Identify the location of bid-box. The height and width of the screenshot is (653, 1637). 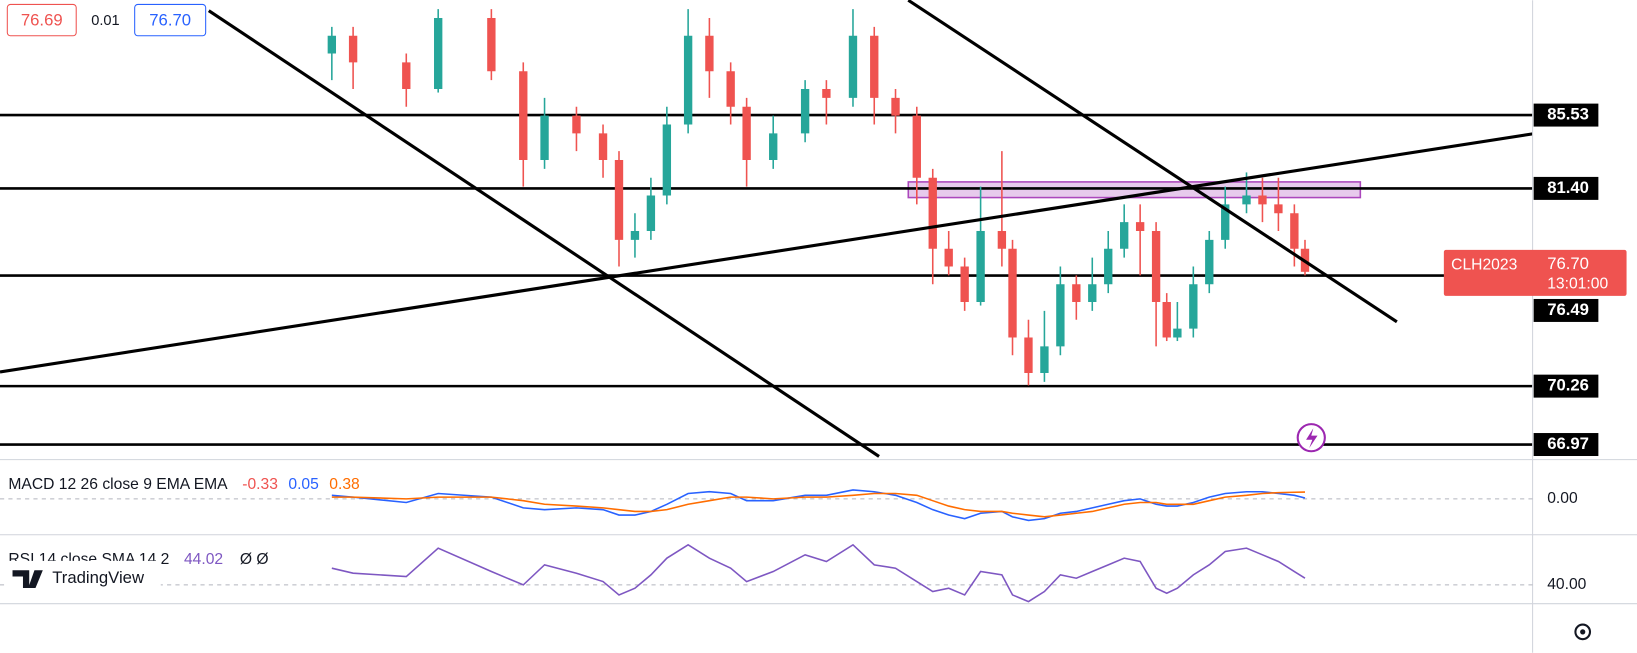
(41, 20).